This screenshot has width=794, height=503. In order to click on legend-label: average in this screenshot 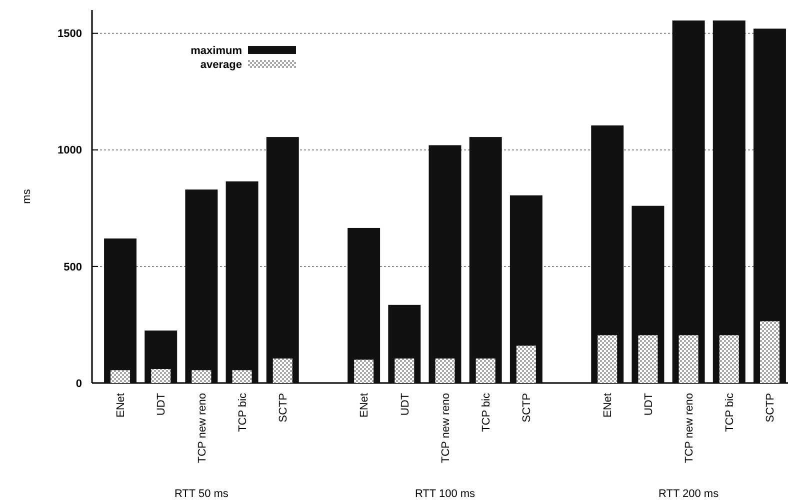, I will do `click(221, 64)`.